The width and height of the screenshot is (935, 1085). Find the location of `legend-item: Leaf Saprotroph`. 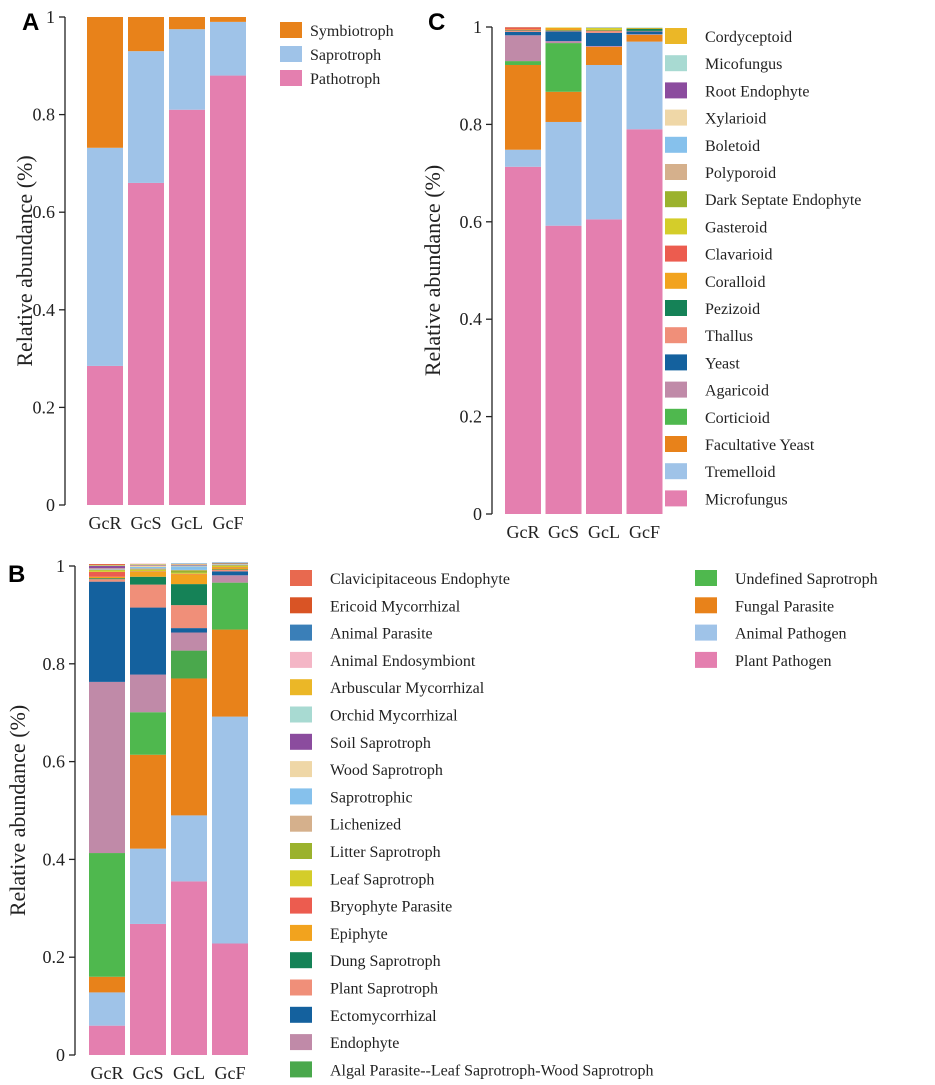

legend-item: Leaf Saprotroph is located at coordinates (362, 879).